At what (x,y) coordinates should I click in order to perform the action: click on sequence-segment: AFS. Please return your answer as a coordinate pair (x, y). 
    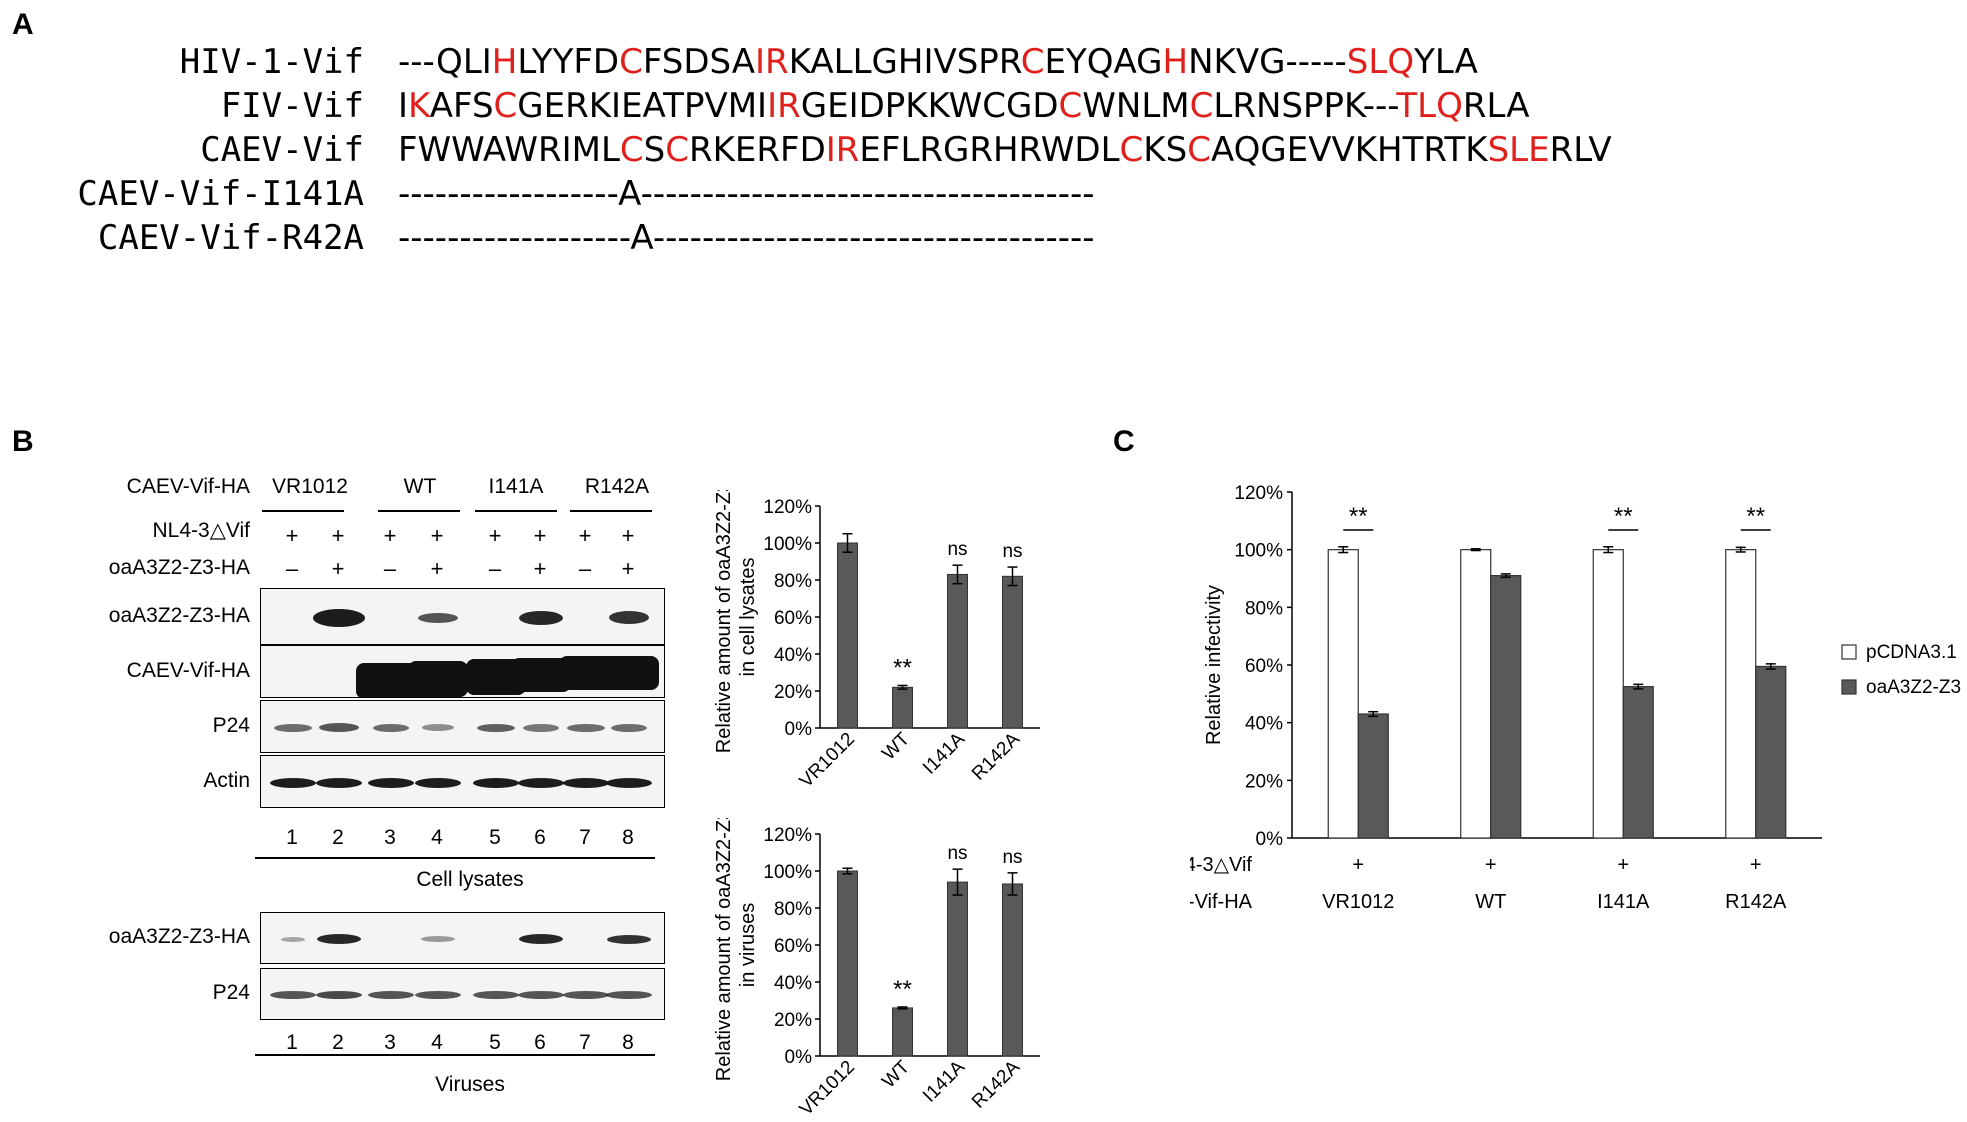
    Looking at the image, I should click on (461, 106).